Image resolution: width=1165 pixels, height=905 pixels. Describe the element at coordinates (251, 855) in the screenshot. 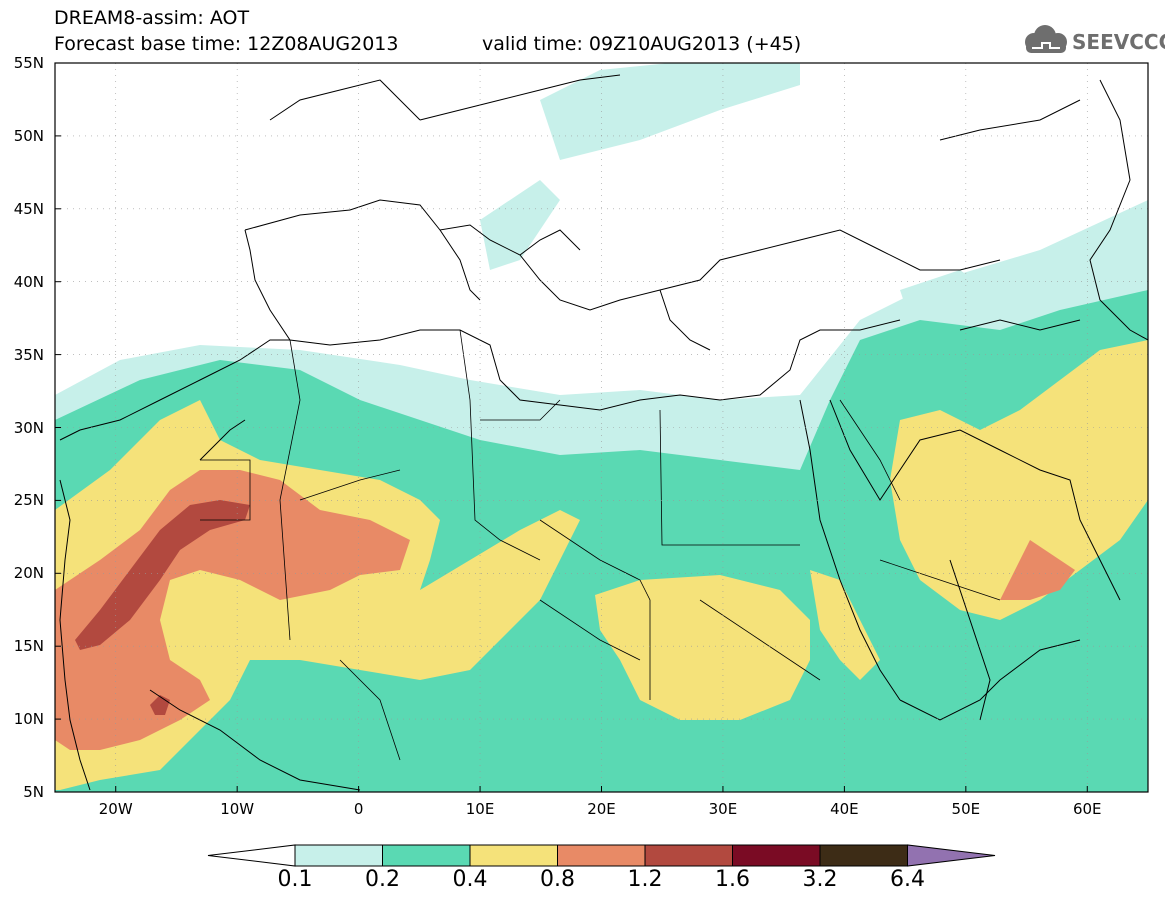

I see `colorbar-low-triangle` at that location.